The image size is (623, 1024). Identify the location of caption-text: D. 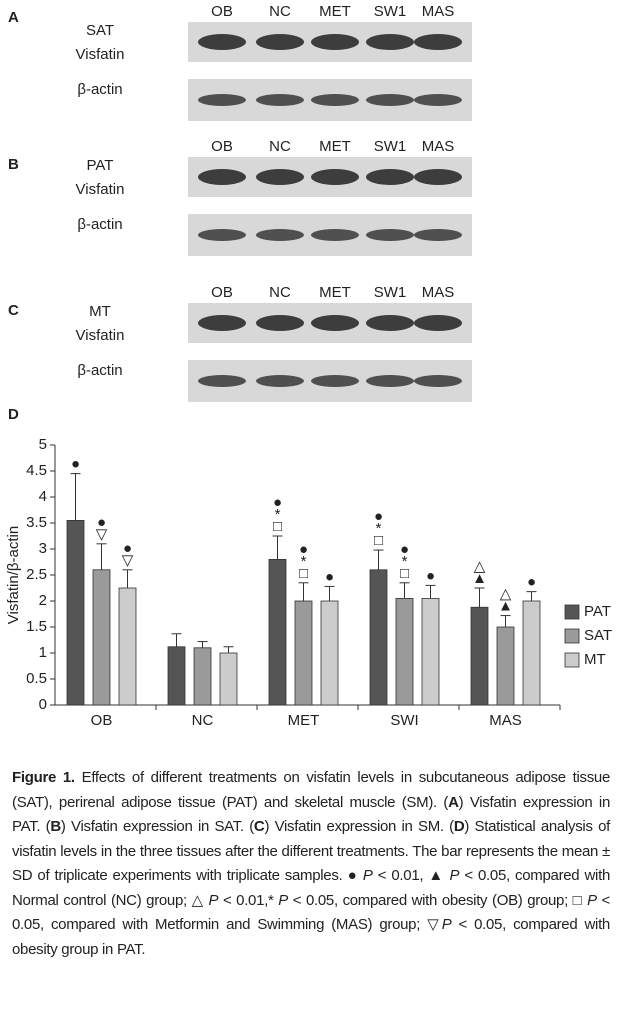
(459, 826).